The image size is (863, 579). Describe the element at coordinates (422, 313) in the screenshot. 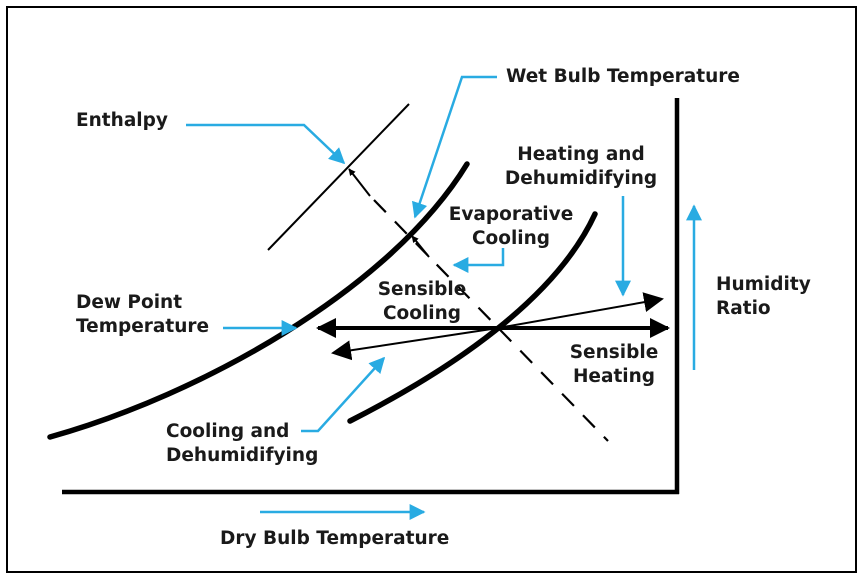

I see `sensible-cooling-line-2: Cooling` at that location.